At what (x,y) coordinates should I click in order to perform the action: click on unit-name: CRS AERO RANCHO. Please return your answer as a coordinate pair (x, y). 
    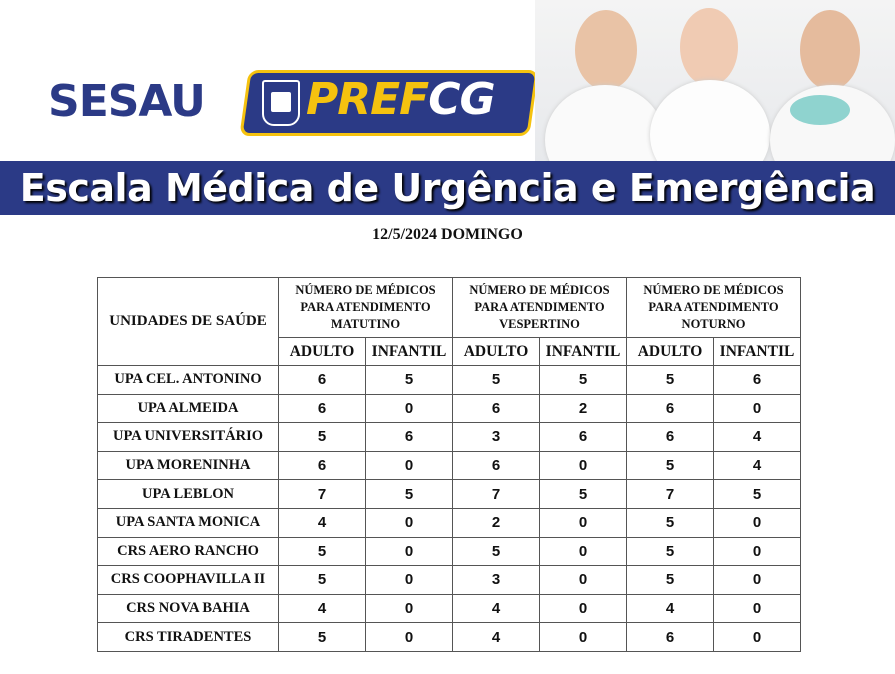
    Looking at the image, I should click on (188, 551).